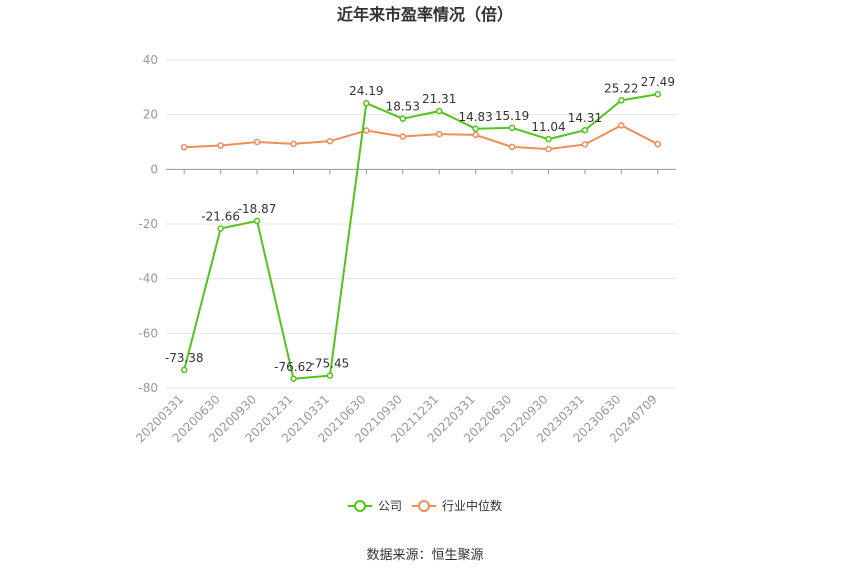  Describe the element at coordinates (184, 358) in the screenshot. I see `data-label: -73.38` at that location.